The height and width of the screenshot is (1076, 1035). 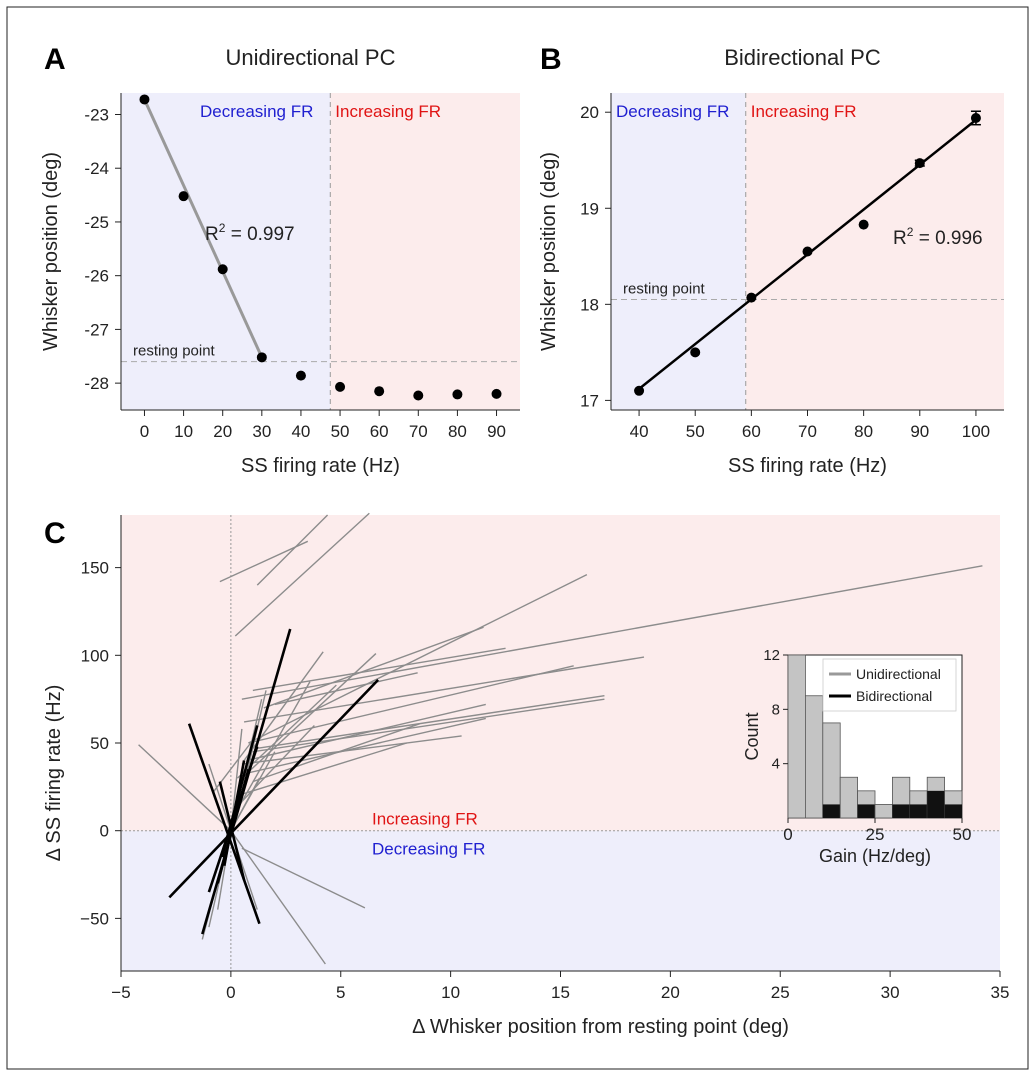 What do you see at coordinates (120, 992) in the screenshot?
I see `x-tick-label: −5` at bounding box center [120, 992].